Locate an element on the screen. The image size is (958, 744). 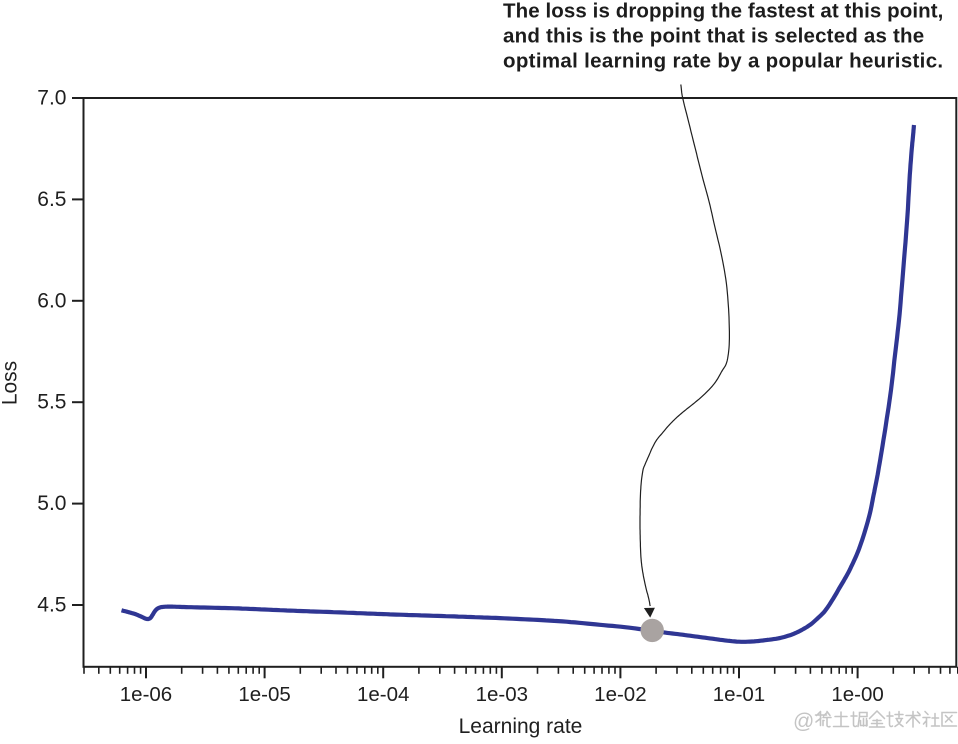
svg-text: Learning rate is located at coordinates (521, 726).